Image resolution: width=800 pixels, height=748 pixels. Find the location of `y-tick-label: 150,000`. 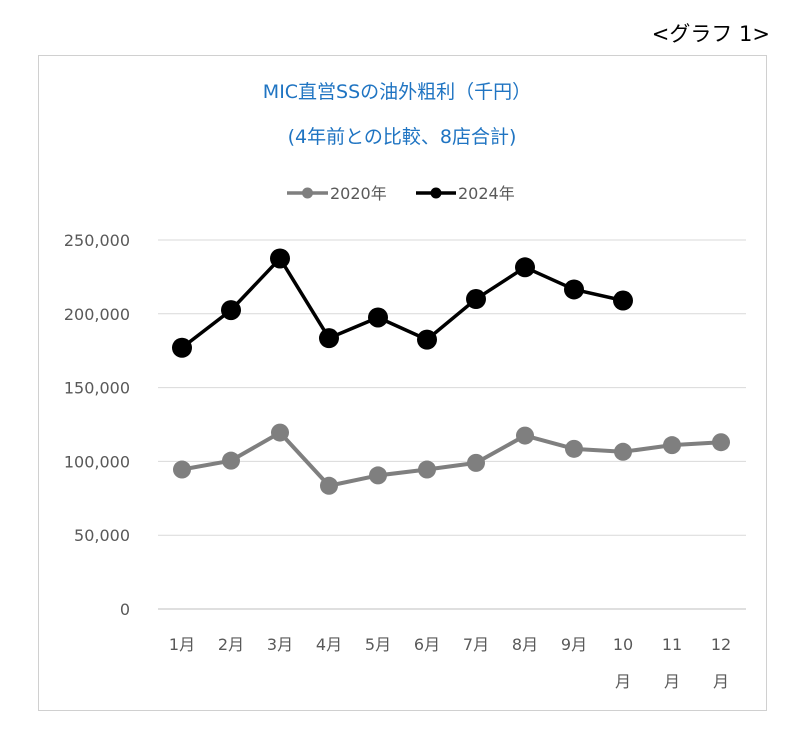

y-tick-label: 150,000 is located at coordinates (97, 388).